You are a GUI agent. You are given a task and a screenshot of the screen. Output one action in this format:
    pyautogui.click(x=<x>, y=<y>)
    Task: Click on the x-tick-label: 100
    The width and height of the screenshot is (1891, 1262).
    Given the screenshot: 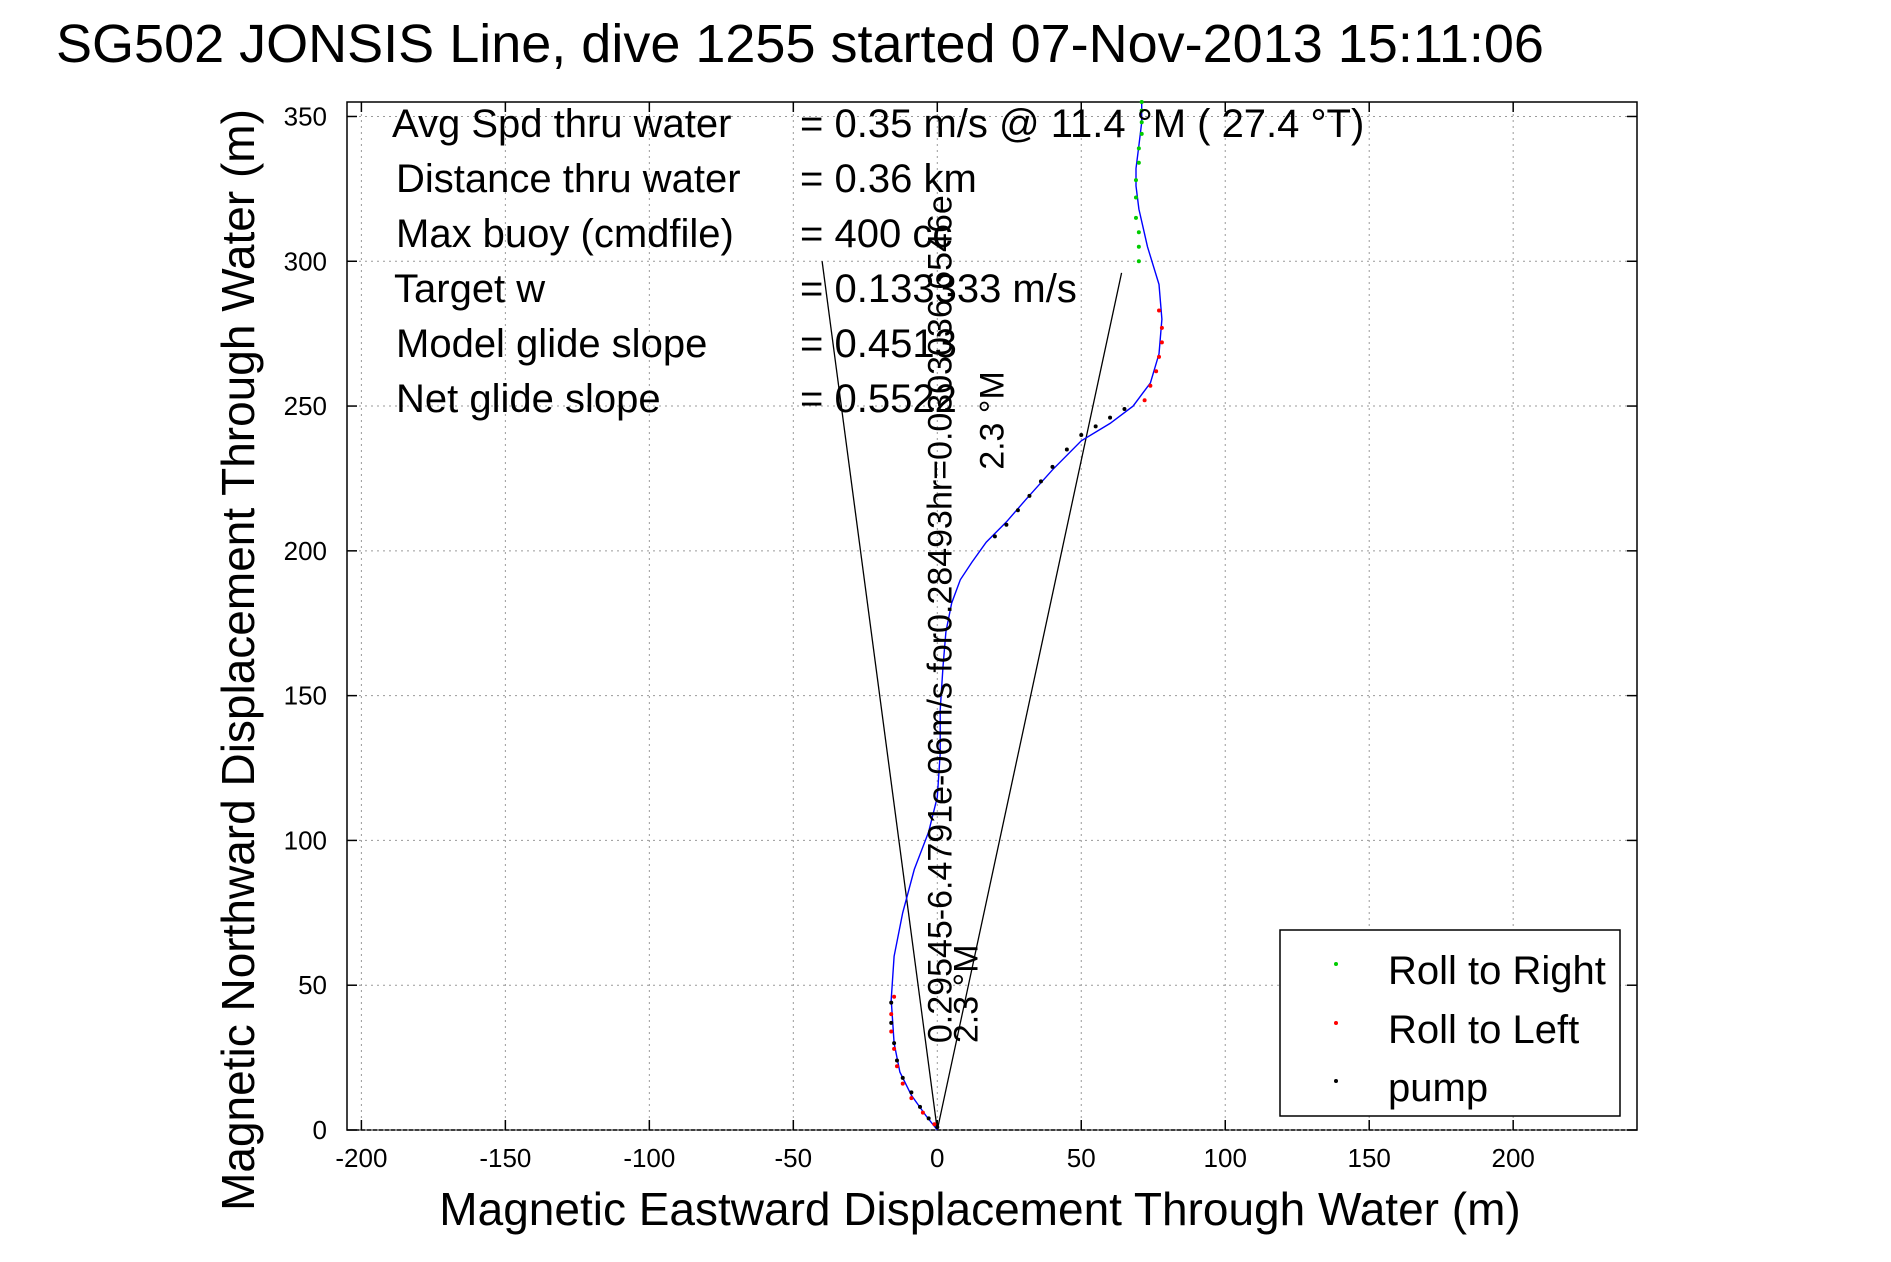 What is the action you would take?
    pyautogui.click(x=1225, y=1158)
    